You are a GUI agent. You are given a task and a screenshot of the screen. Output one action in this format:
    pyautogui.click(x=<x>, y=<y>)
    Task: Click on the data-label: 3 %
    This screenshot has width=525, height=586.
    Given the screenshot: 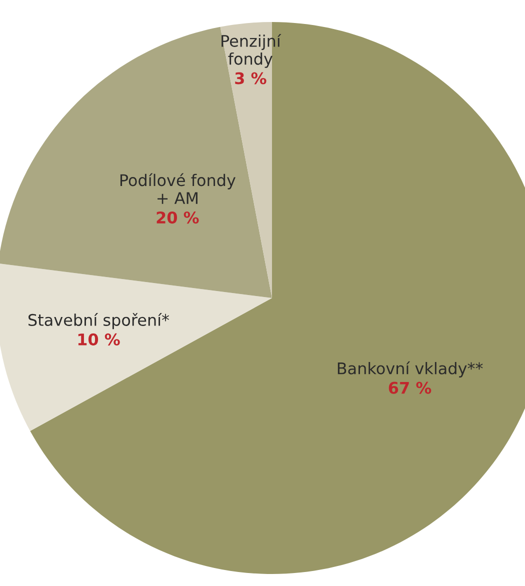 What is the action you would take?
    pyautogui.click(x=250, y=78)
    